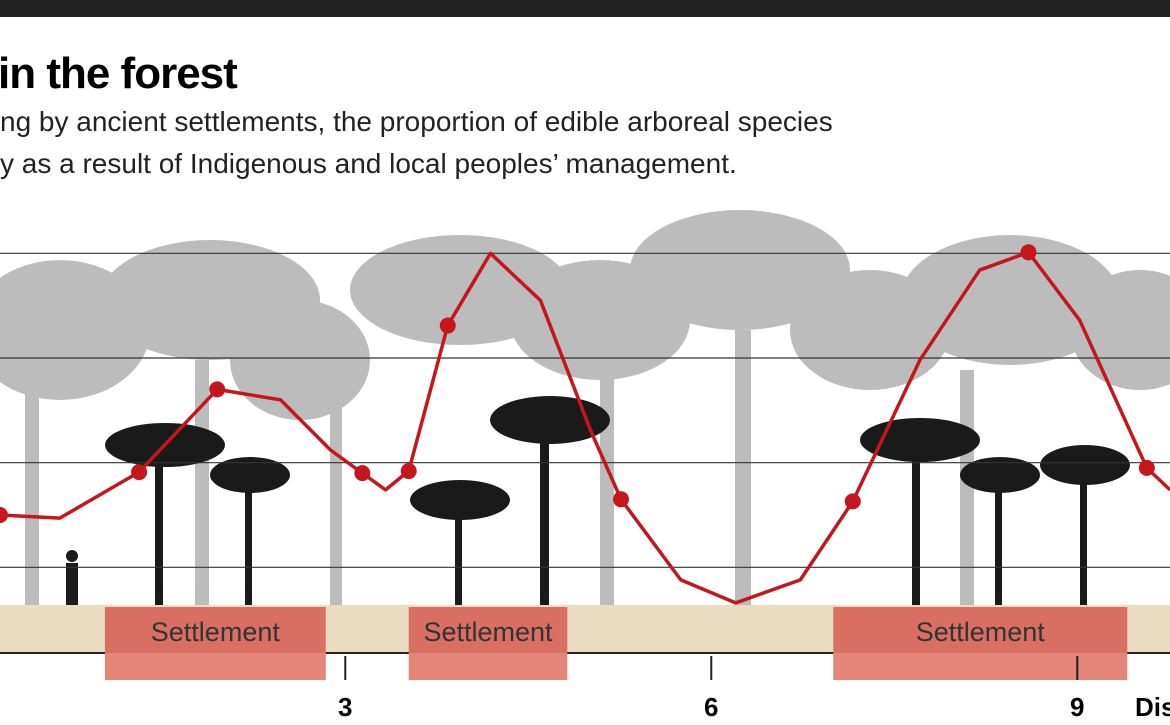 This screenshot has width=1170, height=725. I want to click on x-tick-label: 3, so click(345, 707).